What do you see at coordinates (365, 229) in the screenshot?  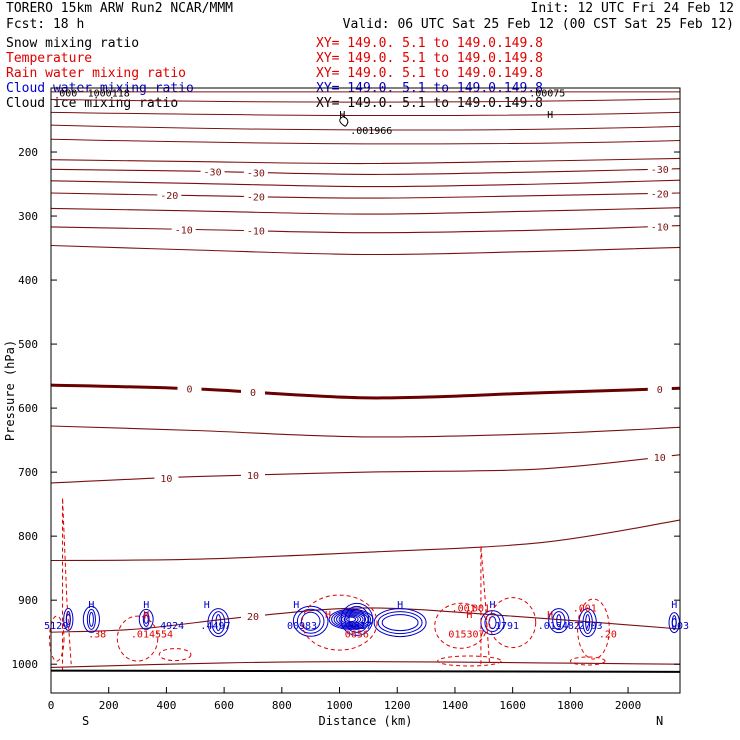 I see `isotherm--10` at bounding box center [365, 229].